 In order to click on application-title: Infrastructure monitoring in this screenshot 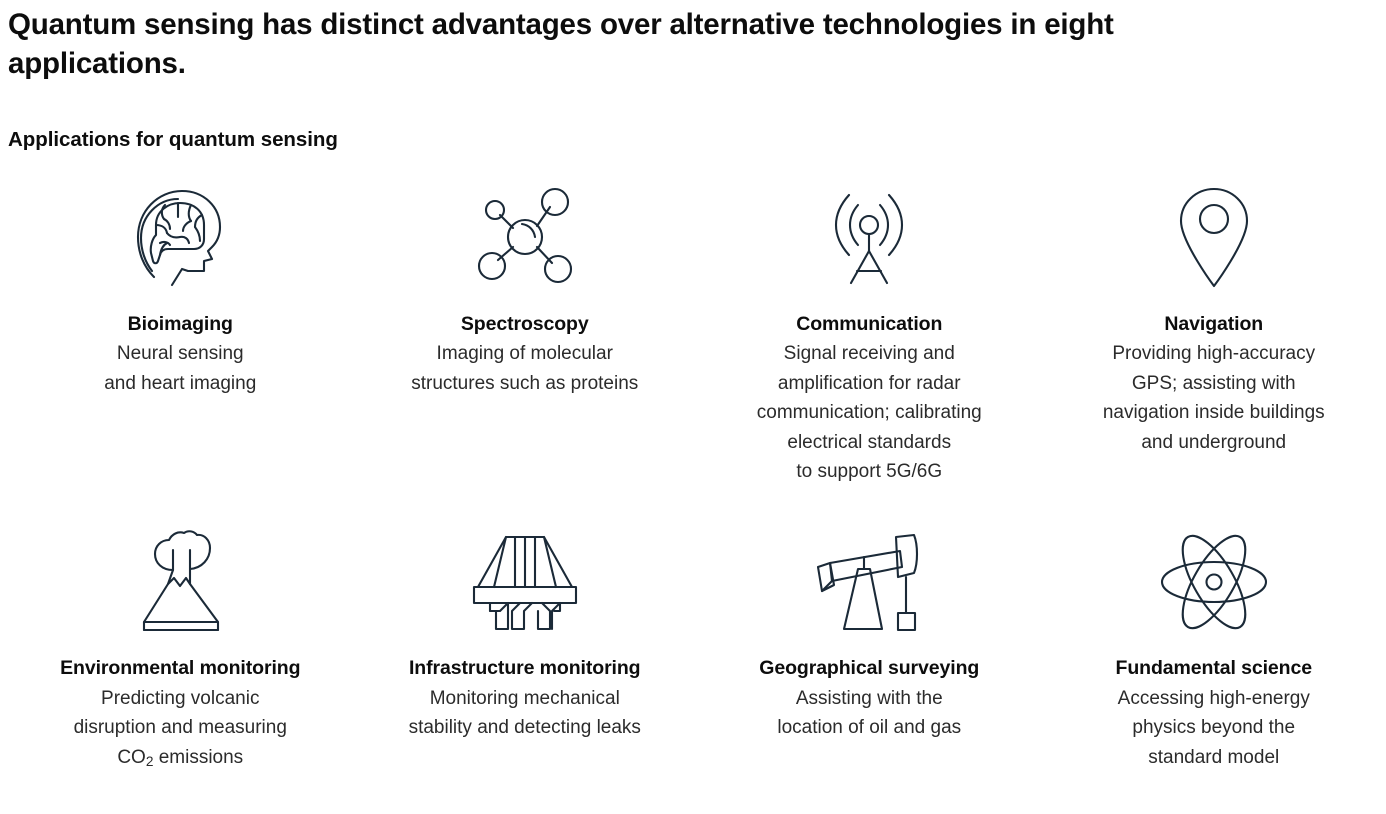, I will do `click(524, 668)`.